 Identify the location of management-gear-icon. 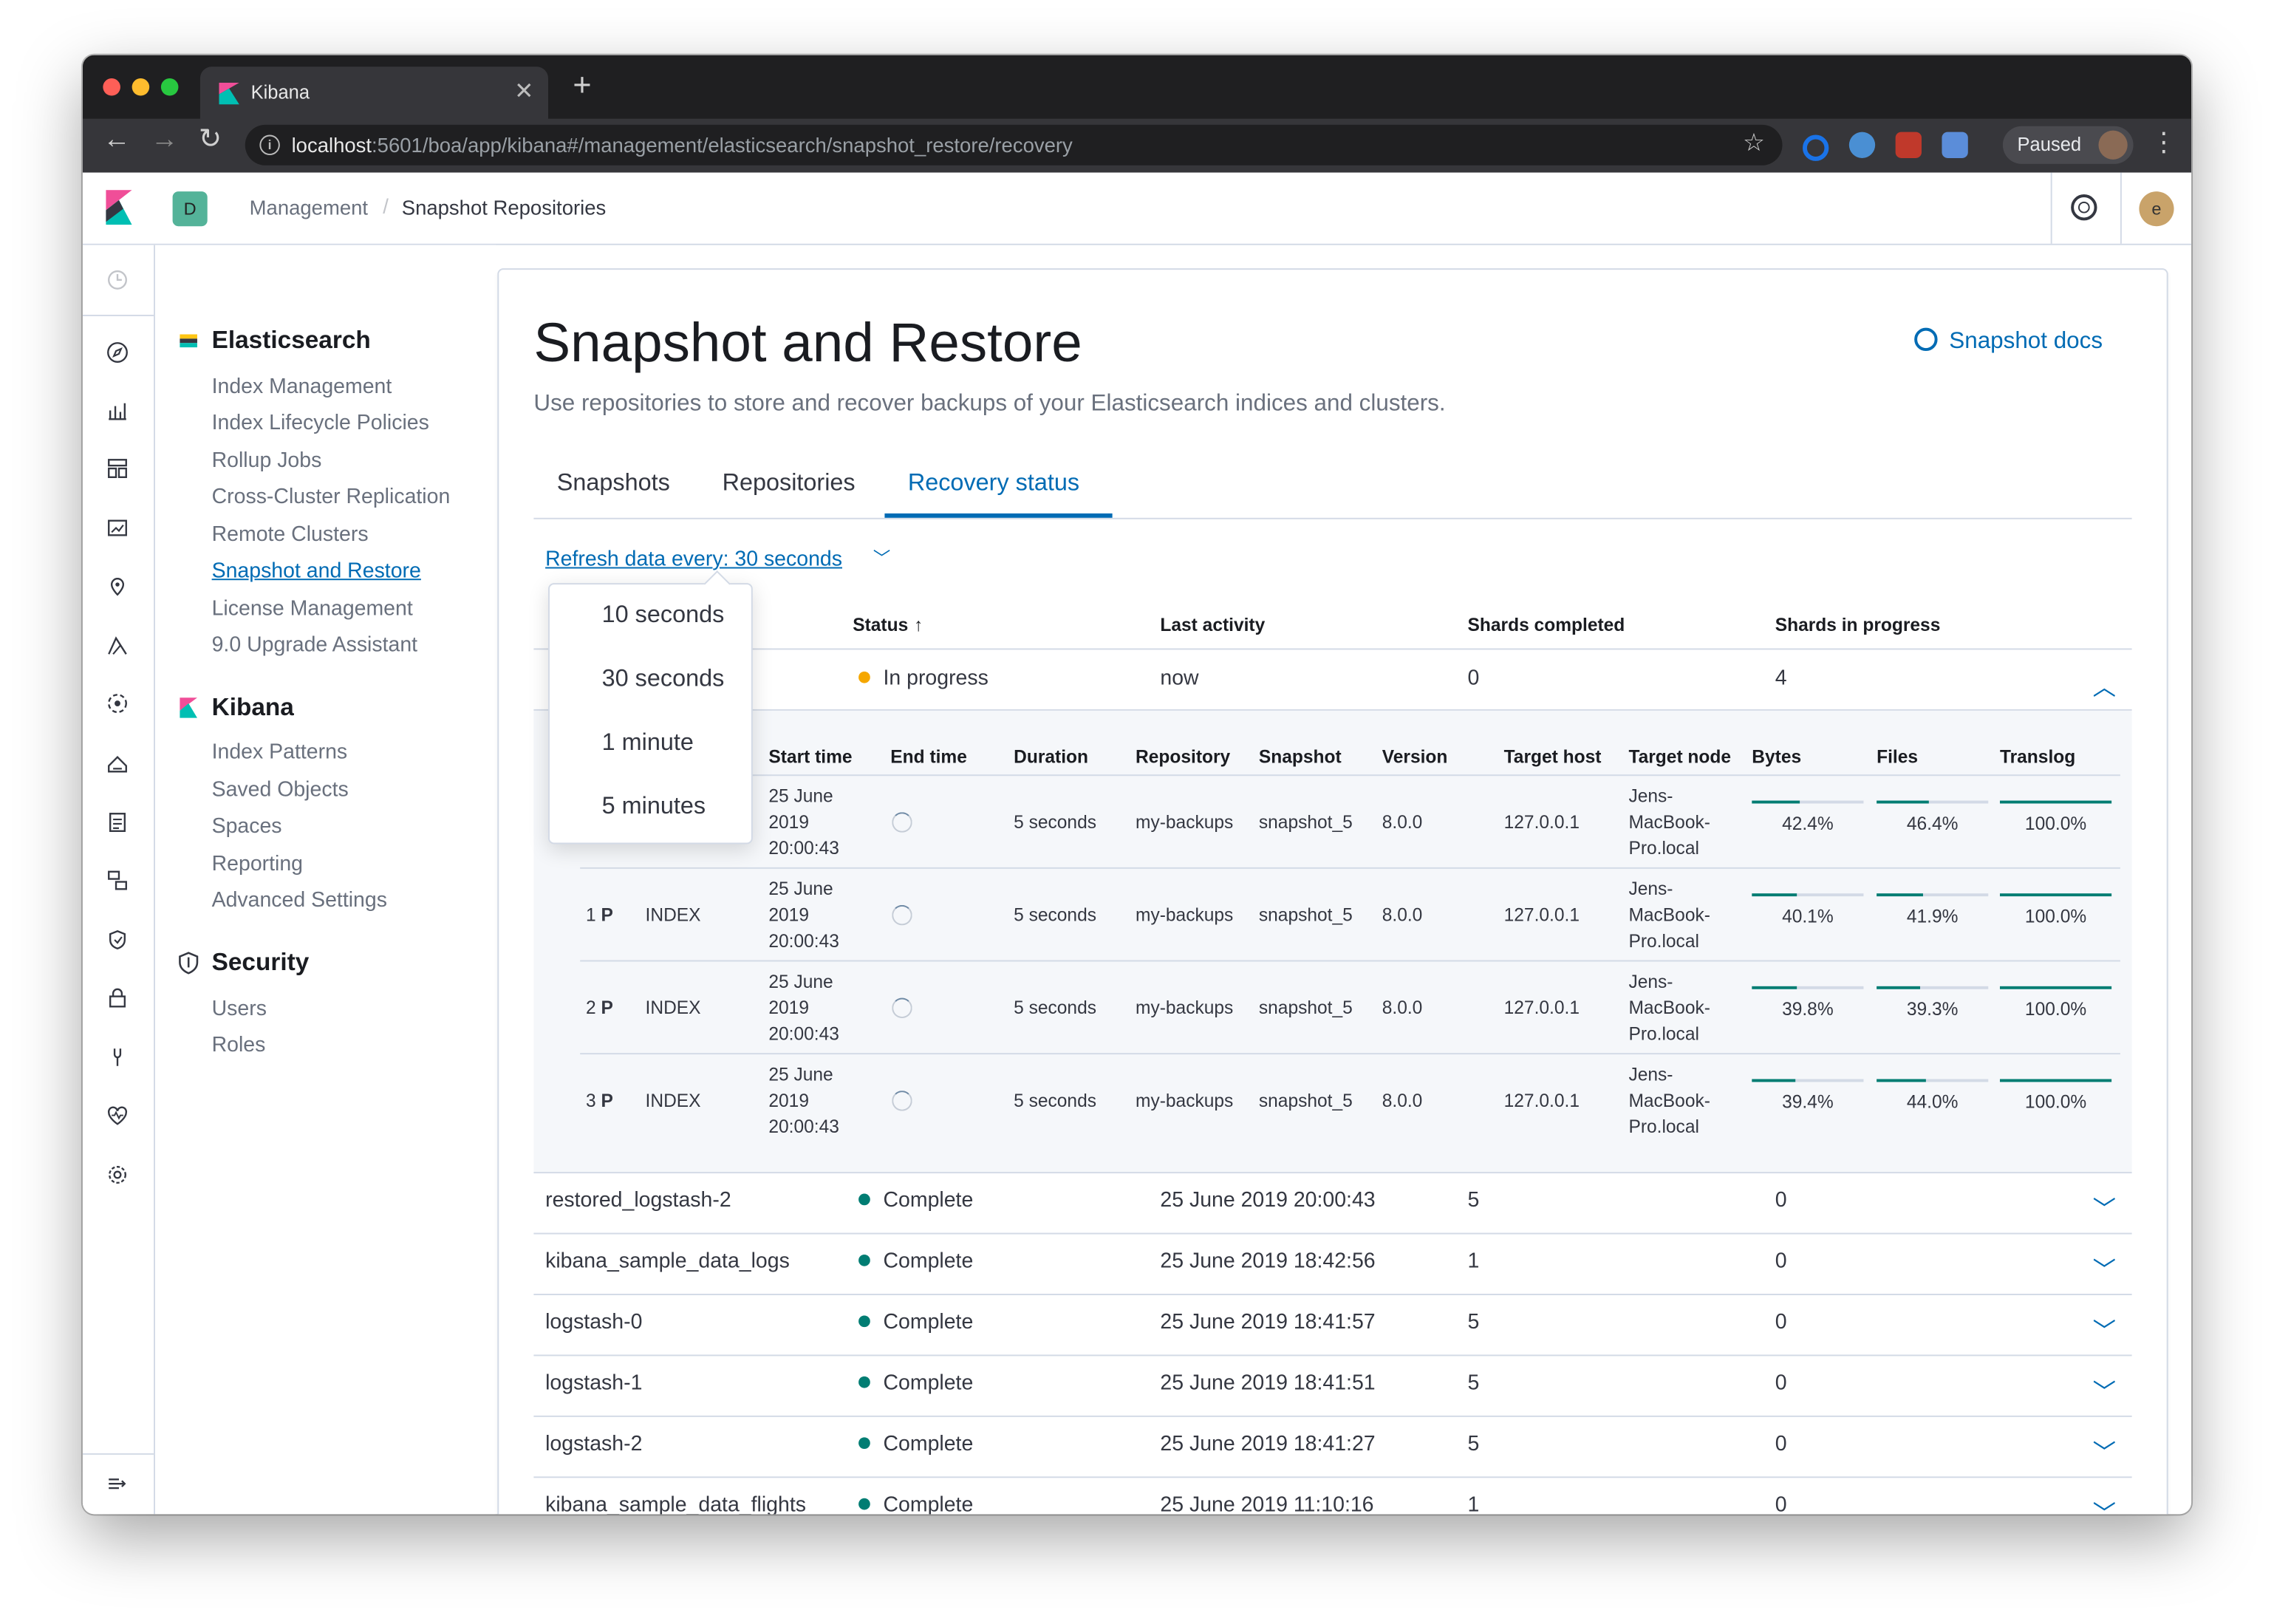
(118, 1174).